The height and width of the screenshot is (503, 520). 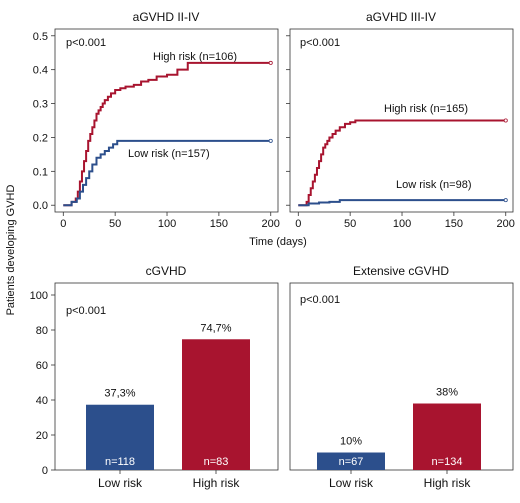 What do you see at coordinates (278, 242) in the screenshot?
I see `shared-xlabel: Time (days)` at bounding box center [278, 242].